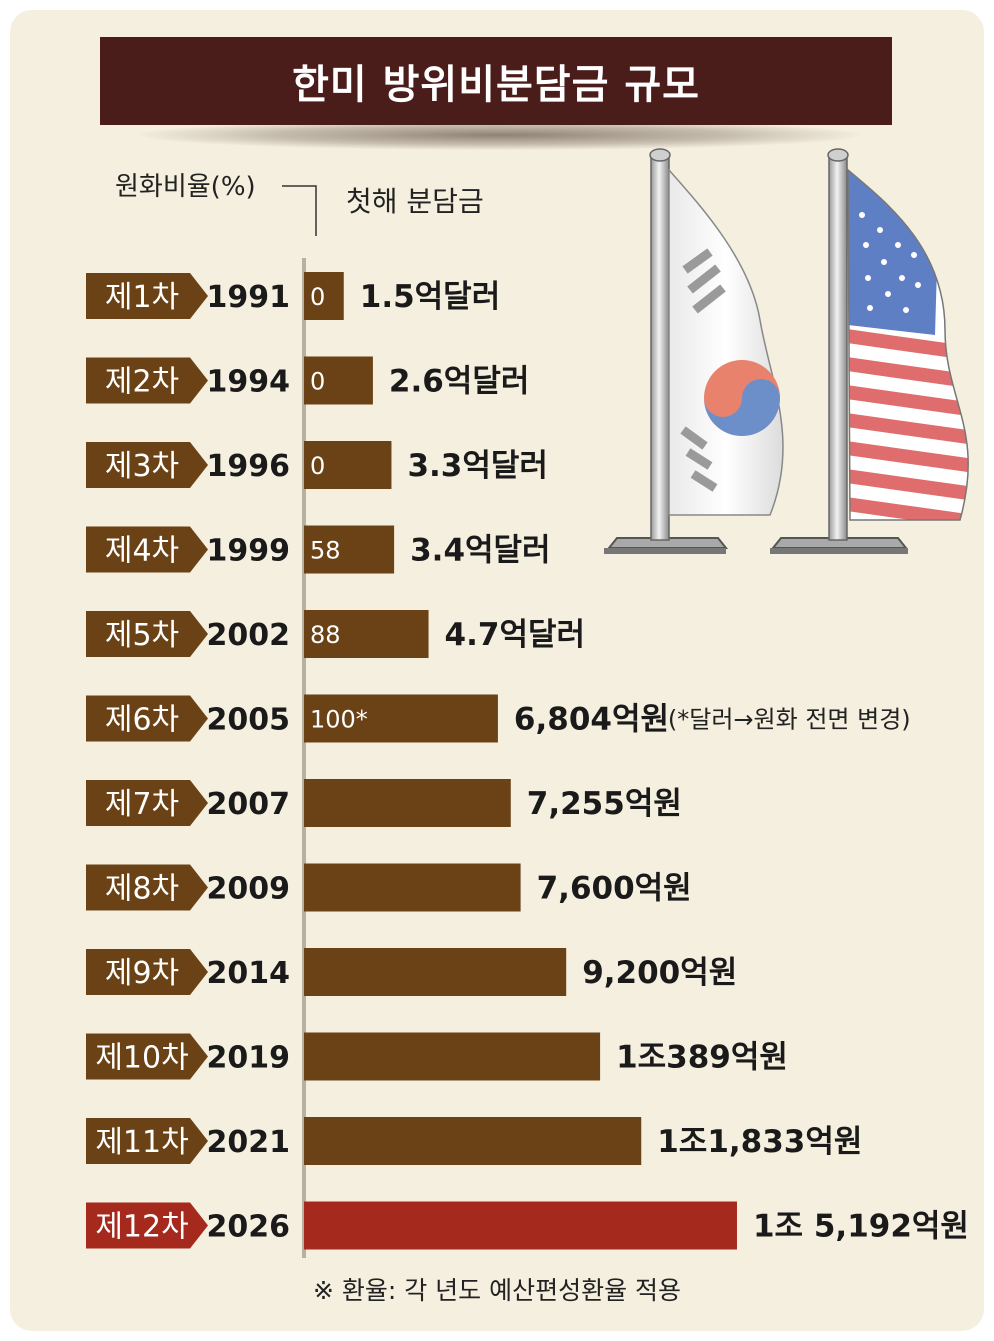  What do you see at coordinates (185, 187) in the screenshot?
I see `ratio-axis-label: 원화비율(%)` at bounding box center [185, 187].